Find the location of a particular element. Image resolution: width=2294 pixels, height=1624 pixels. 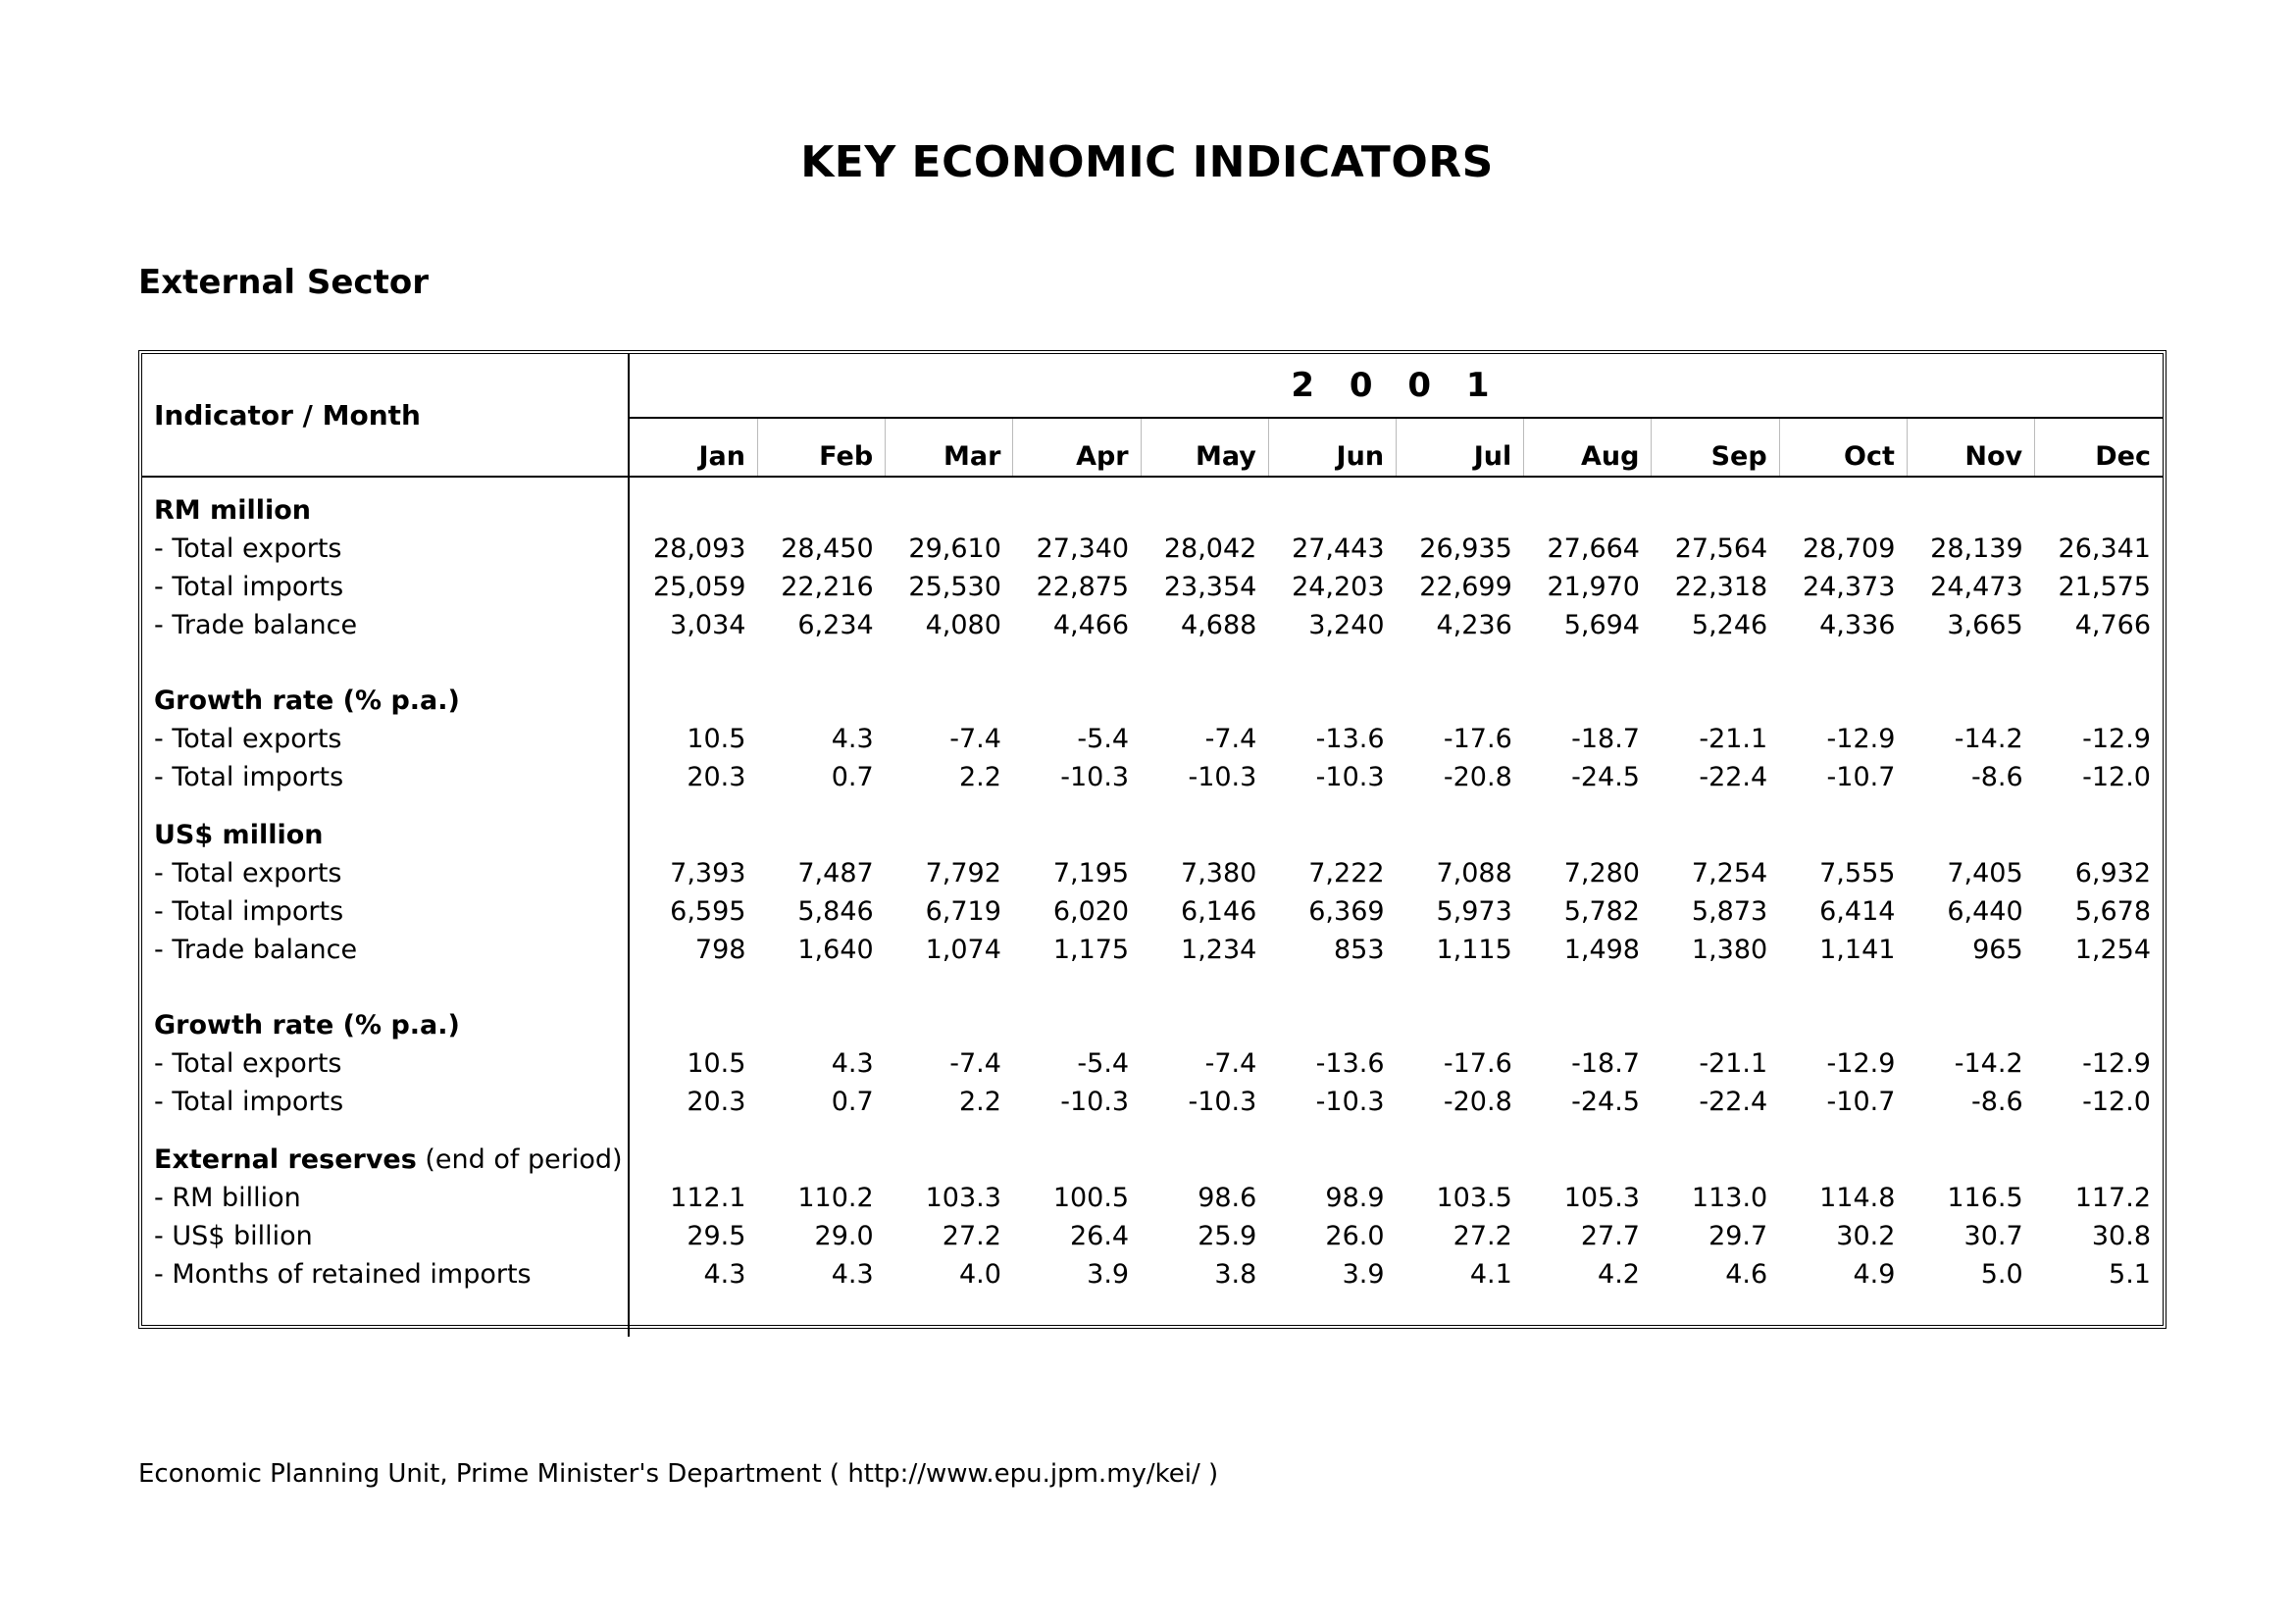

month-header-aug: Aug is located at coordinates (1588, 448).